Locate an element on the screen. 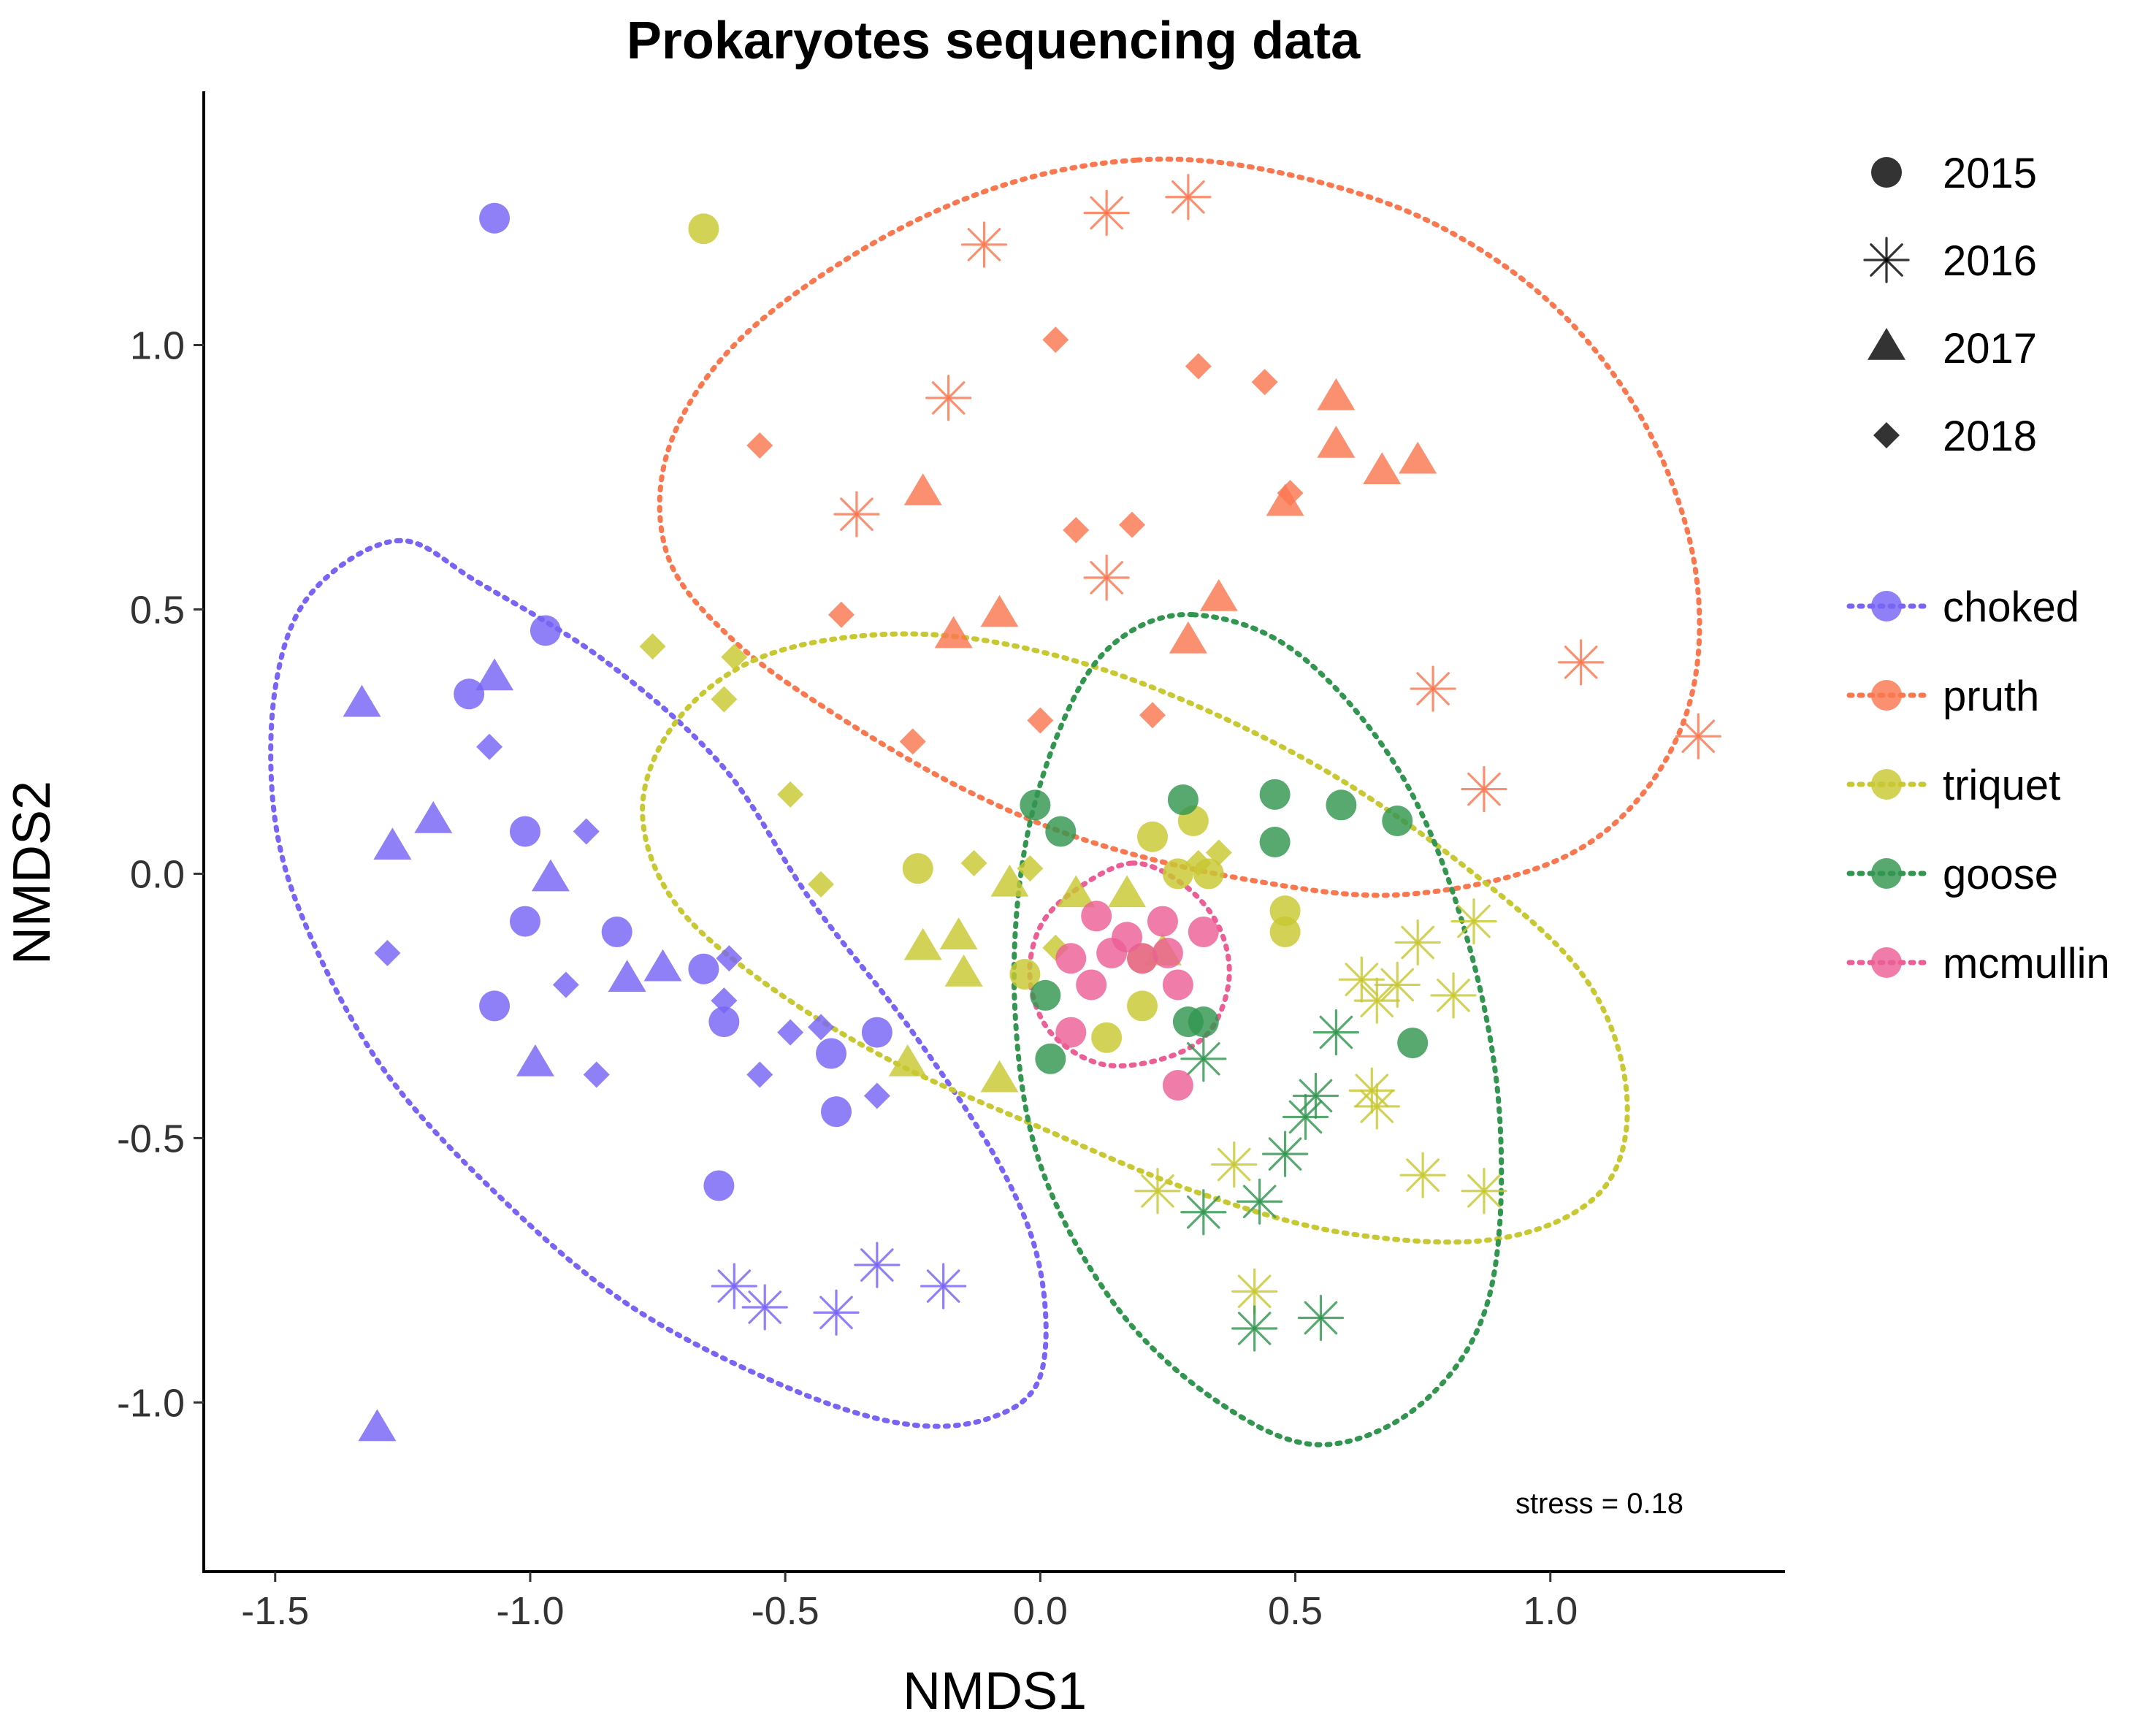 The image size is (2156, 1725). legend-marker-choked is located at coordinates (1886, 606).